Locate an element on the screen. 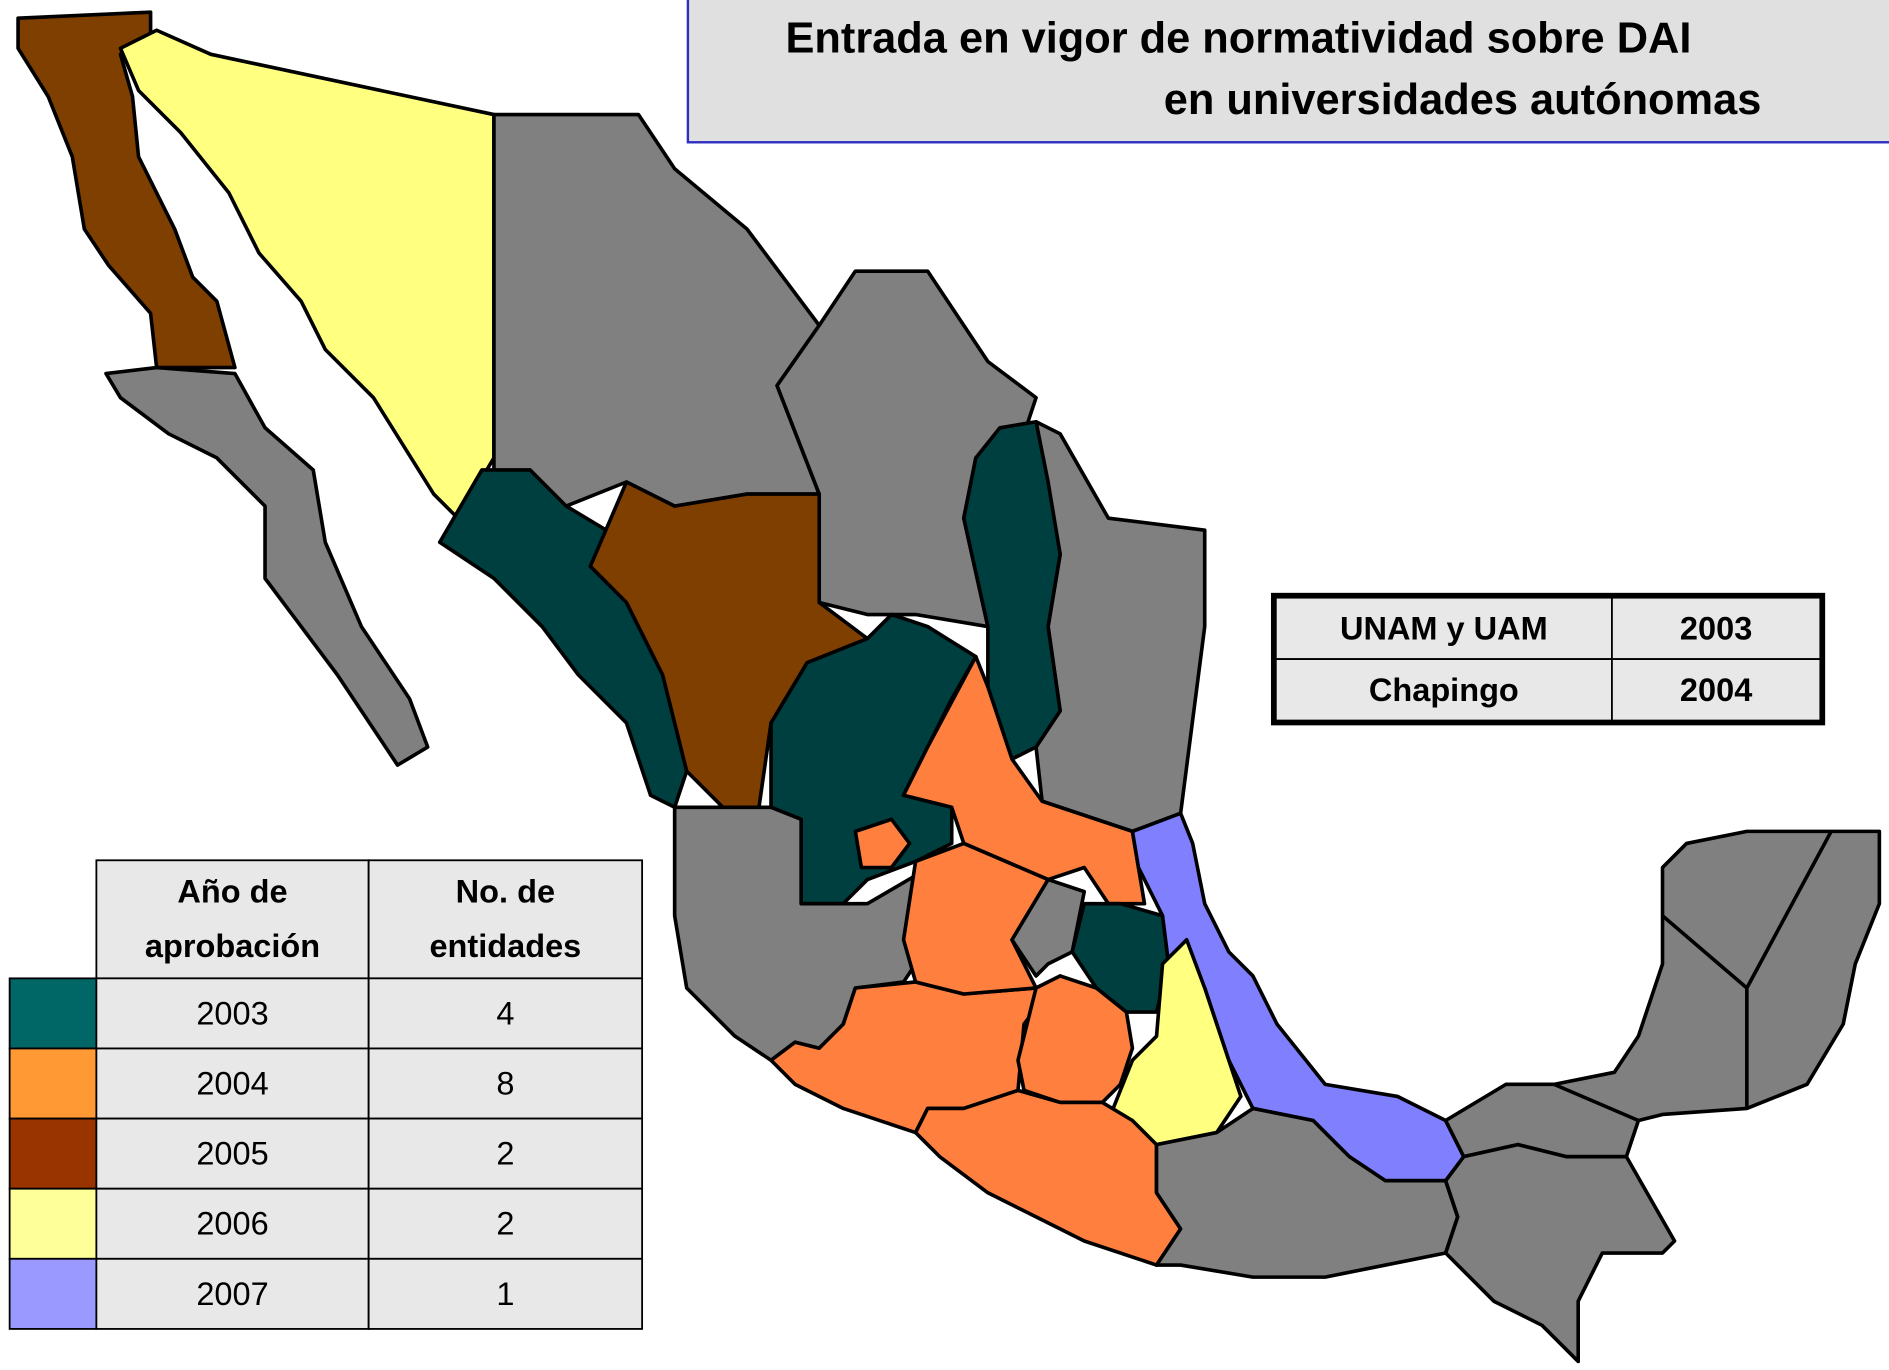 Image resolution: width=1889 pixels, height=1370 pixels. table-cell-text: 2006 is located at coordinates (232, 1224).